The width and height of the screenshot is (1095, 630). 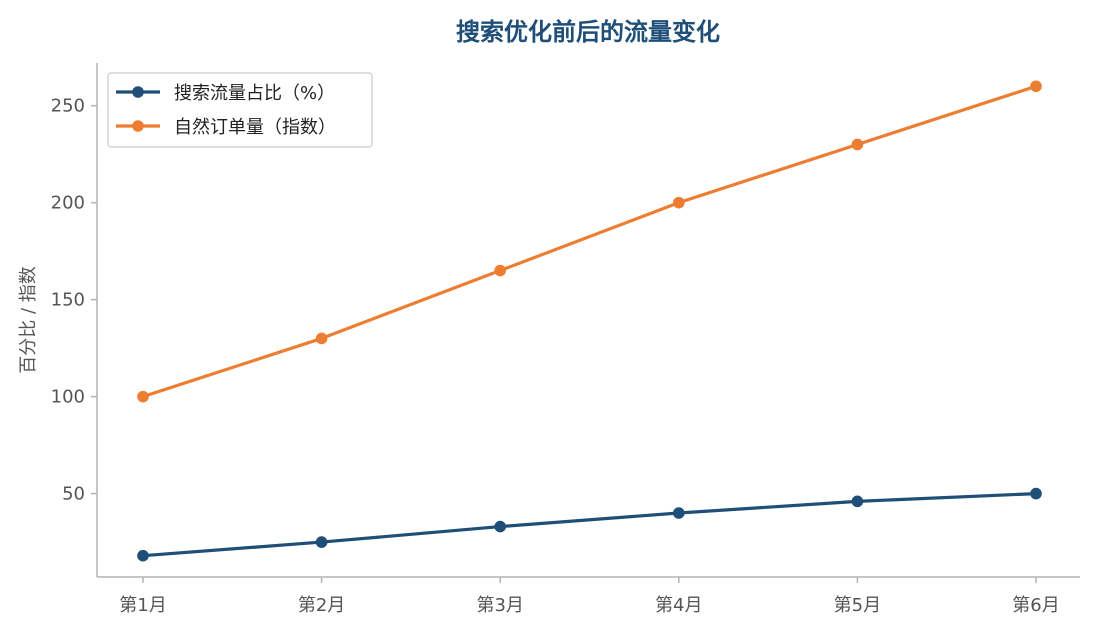 What do you see at coordinates (588, 32) in the screenshot?
I see `chart-title: 搜索优化前后的流量变化` at bounding box center [588, 32].